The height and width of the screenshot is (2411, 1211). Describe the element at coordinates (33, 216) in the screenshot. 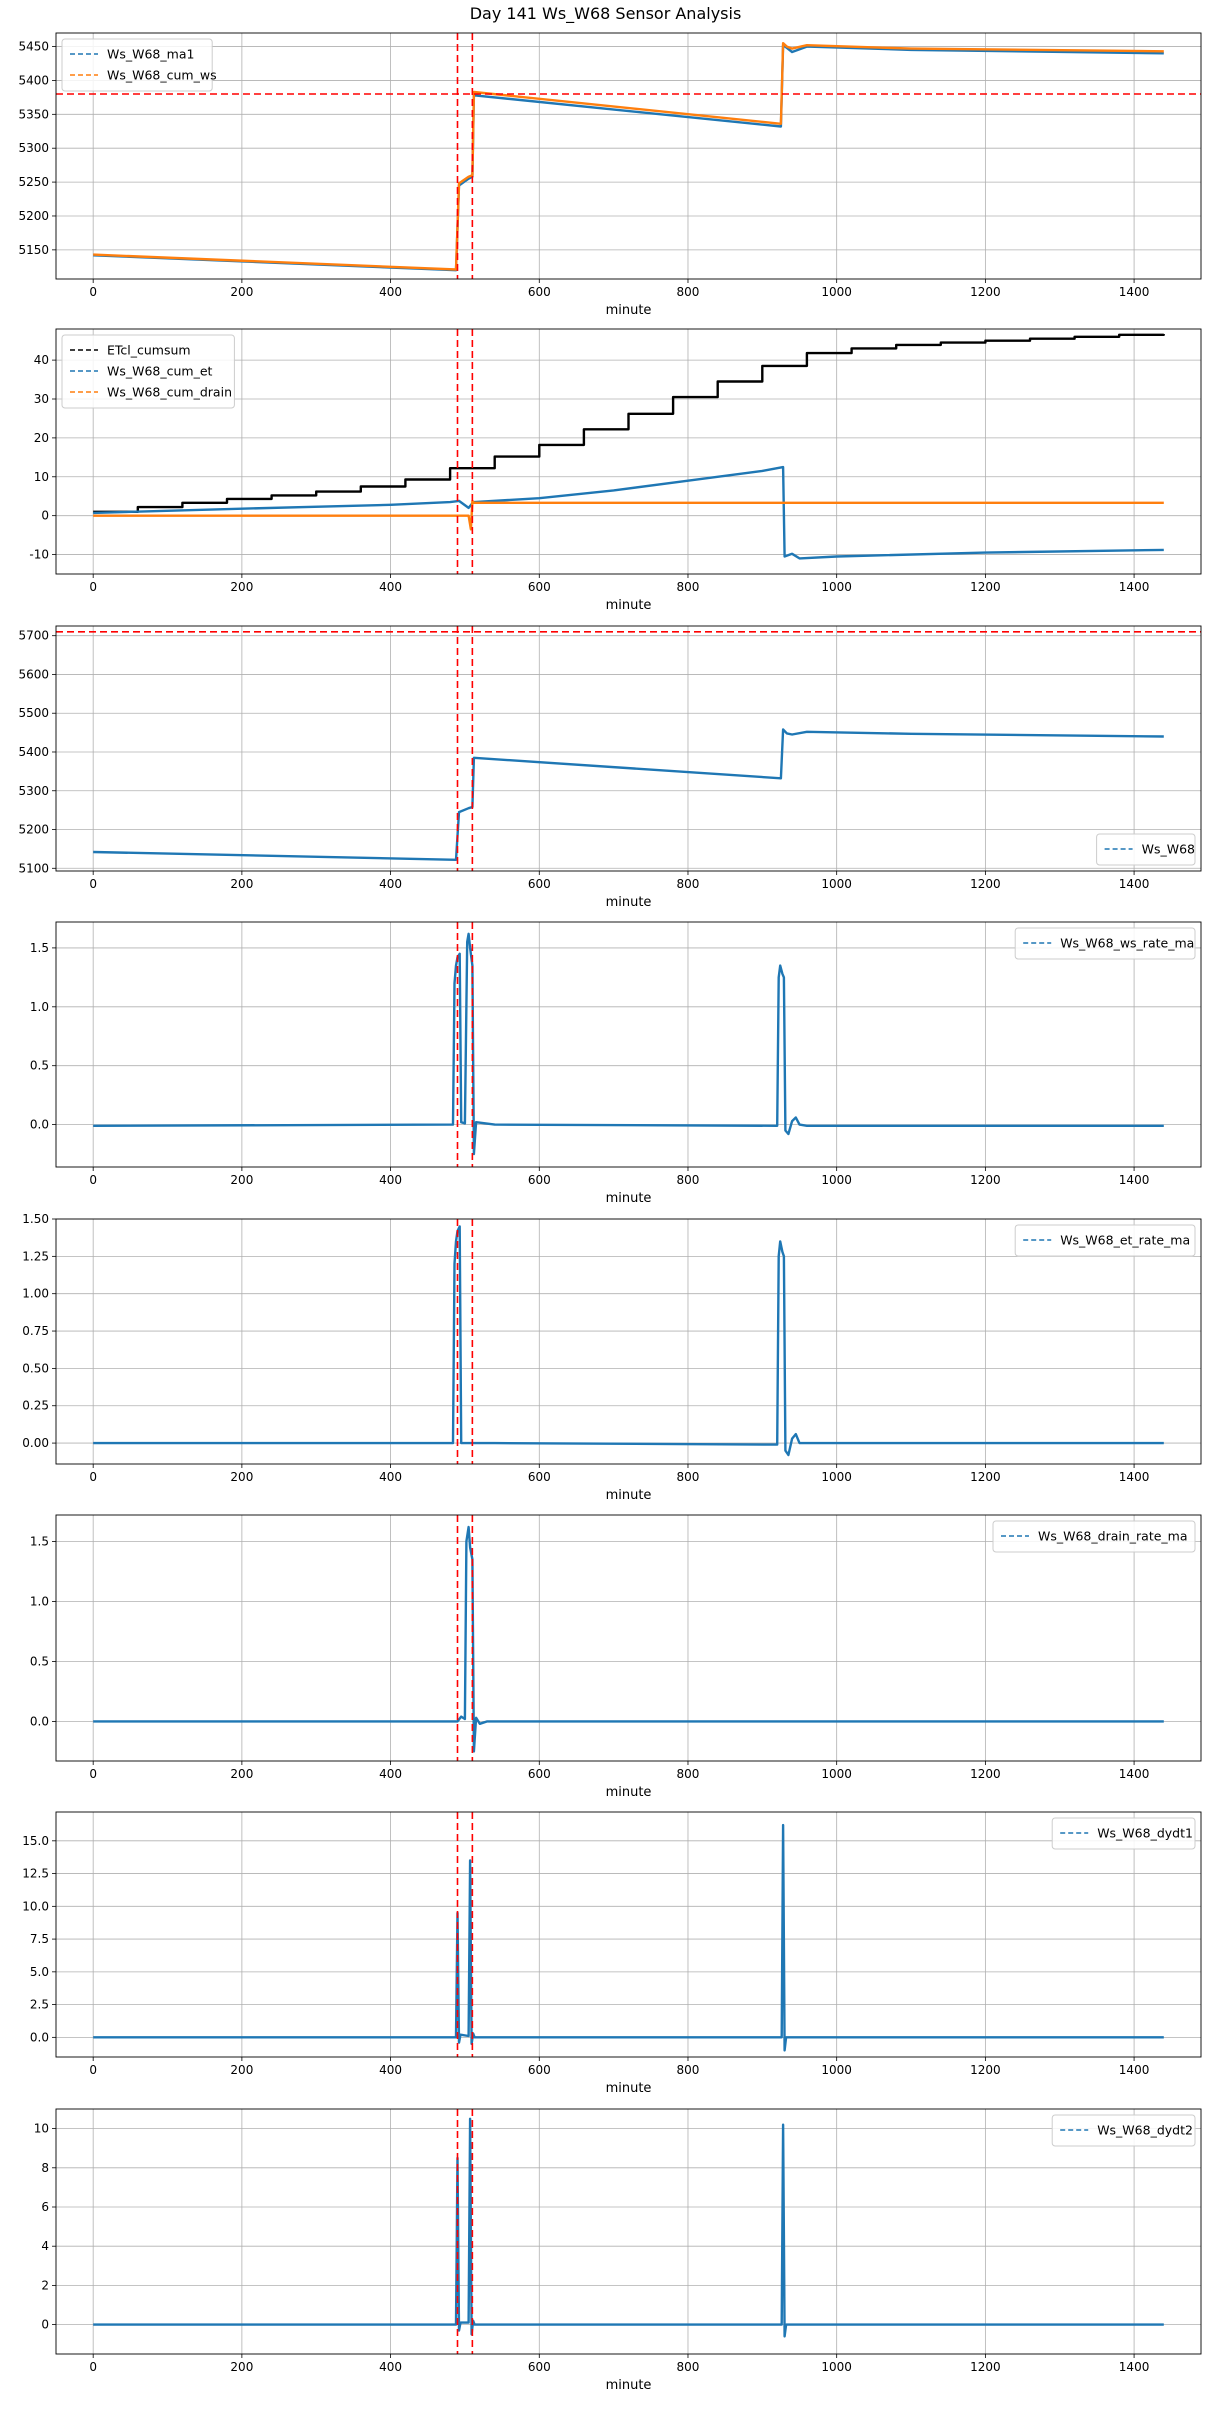

I see `y-tick-label: 5200` at that location.